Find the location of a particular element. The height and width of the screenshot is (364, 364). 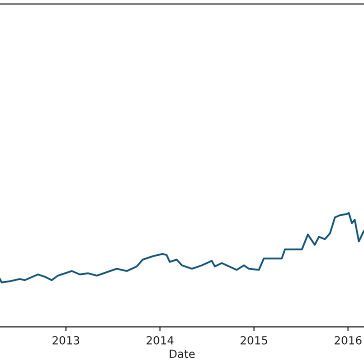

x-tick-label: 2013 is located at coordinates (66, 340).